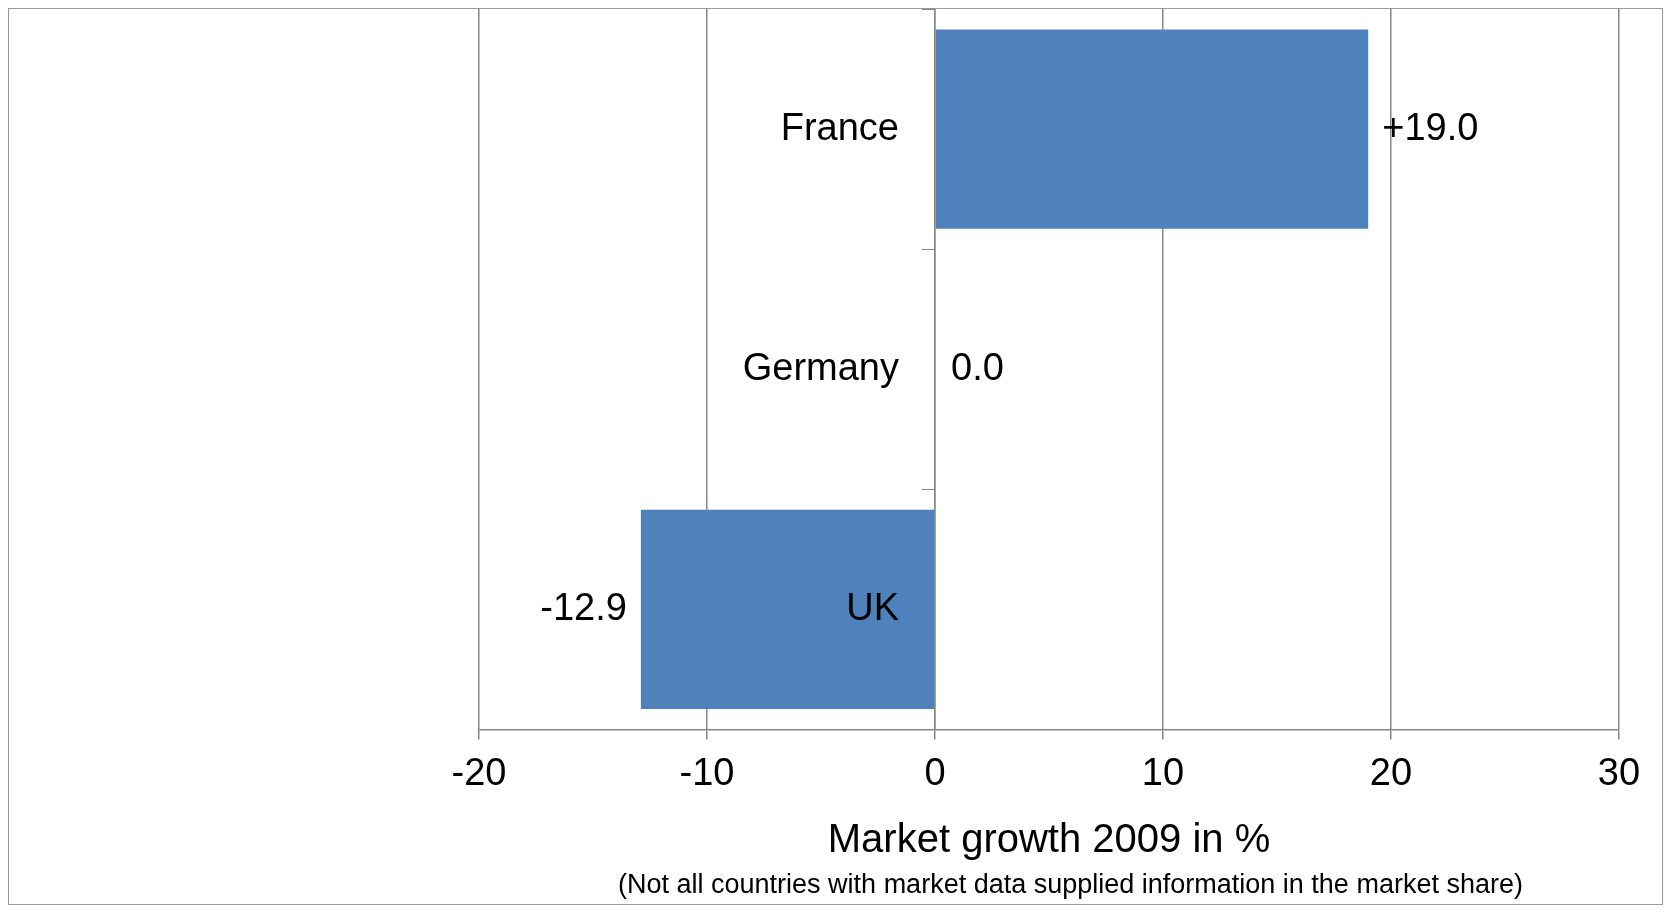 This screenshot has width=1677, height=917. Describe the element at coordinates (707, 771) in the screenshot. I see `x-tick-label: -10` at that location.